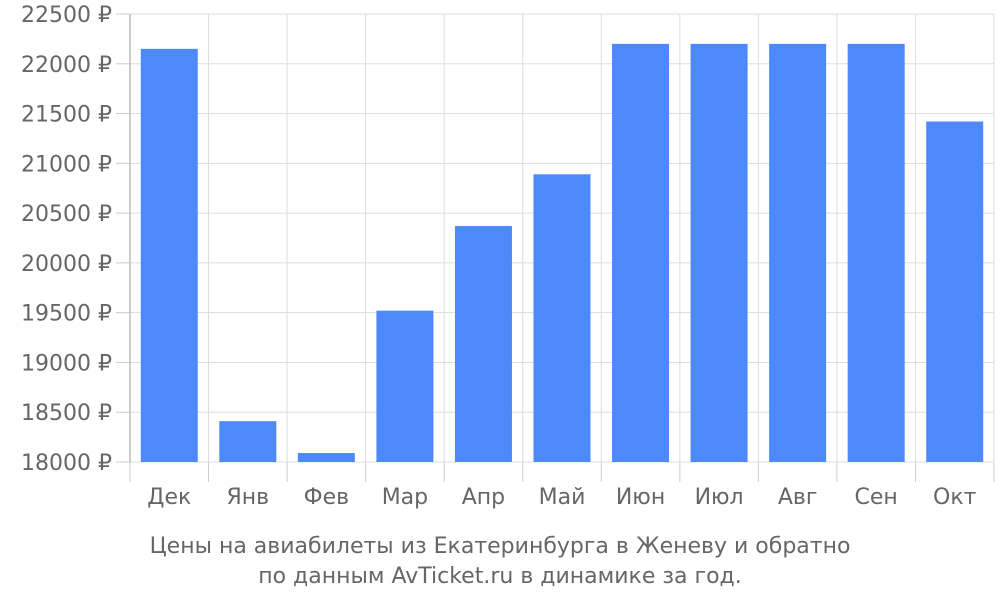  What do you see at coordinates (169, 497) in the screenshot?
I see `x-category-label: Дек` at bounding box center [169, 497].